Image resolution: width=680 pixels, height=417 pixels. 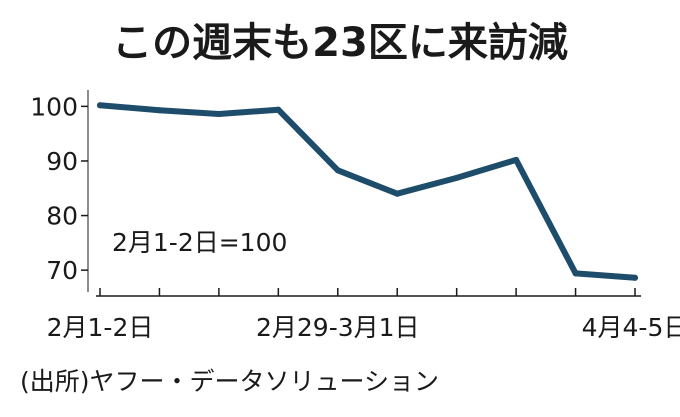 What do you see at coordinates (62, 270) in the screenshot?
I see `y-tick-label: 70` at bounding box center [62, 270].